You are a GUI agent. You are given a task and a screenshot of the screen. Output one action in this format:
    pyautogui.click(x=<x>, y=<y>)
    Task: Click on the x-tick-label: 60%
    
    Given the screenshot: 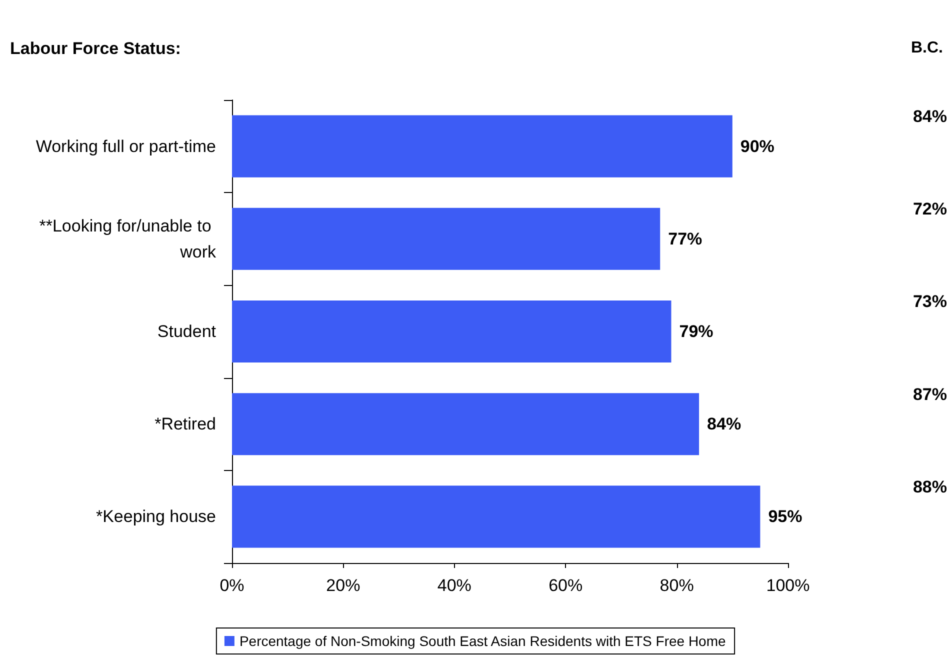 What is the action you would take?
    pyautogui.click(x=565, y=585)
    